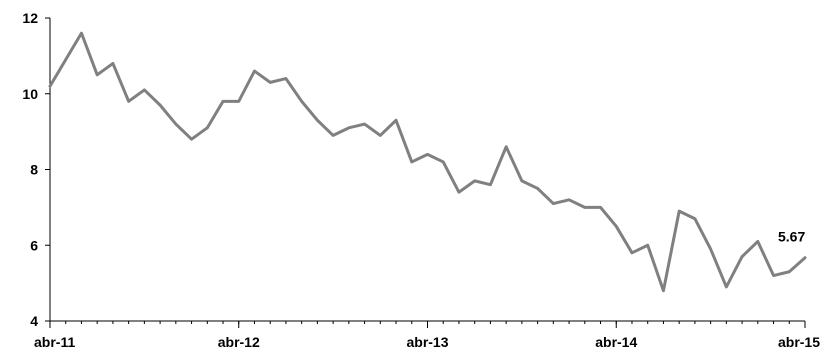 The width and height of the screenshot is (829, 358). I want to click on last-value-label: 5.67, so click(791, 237).